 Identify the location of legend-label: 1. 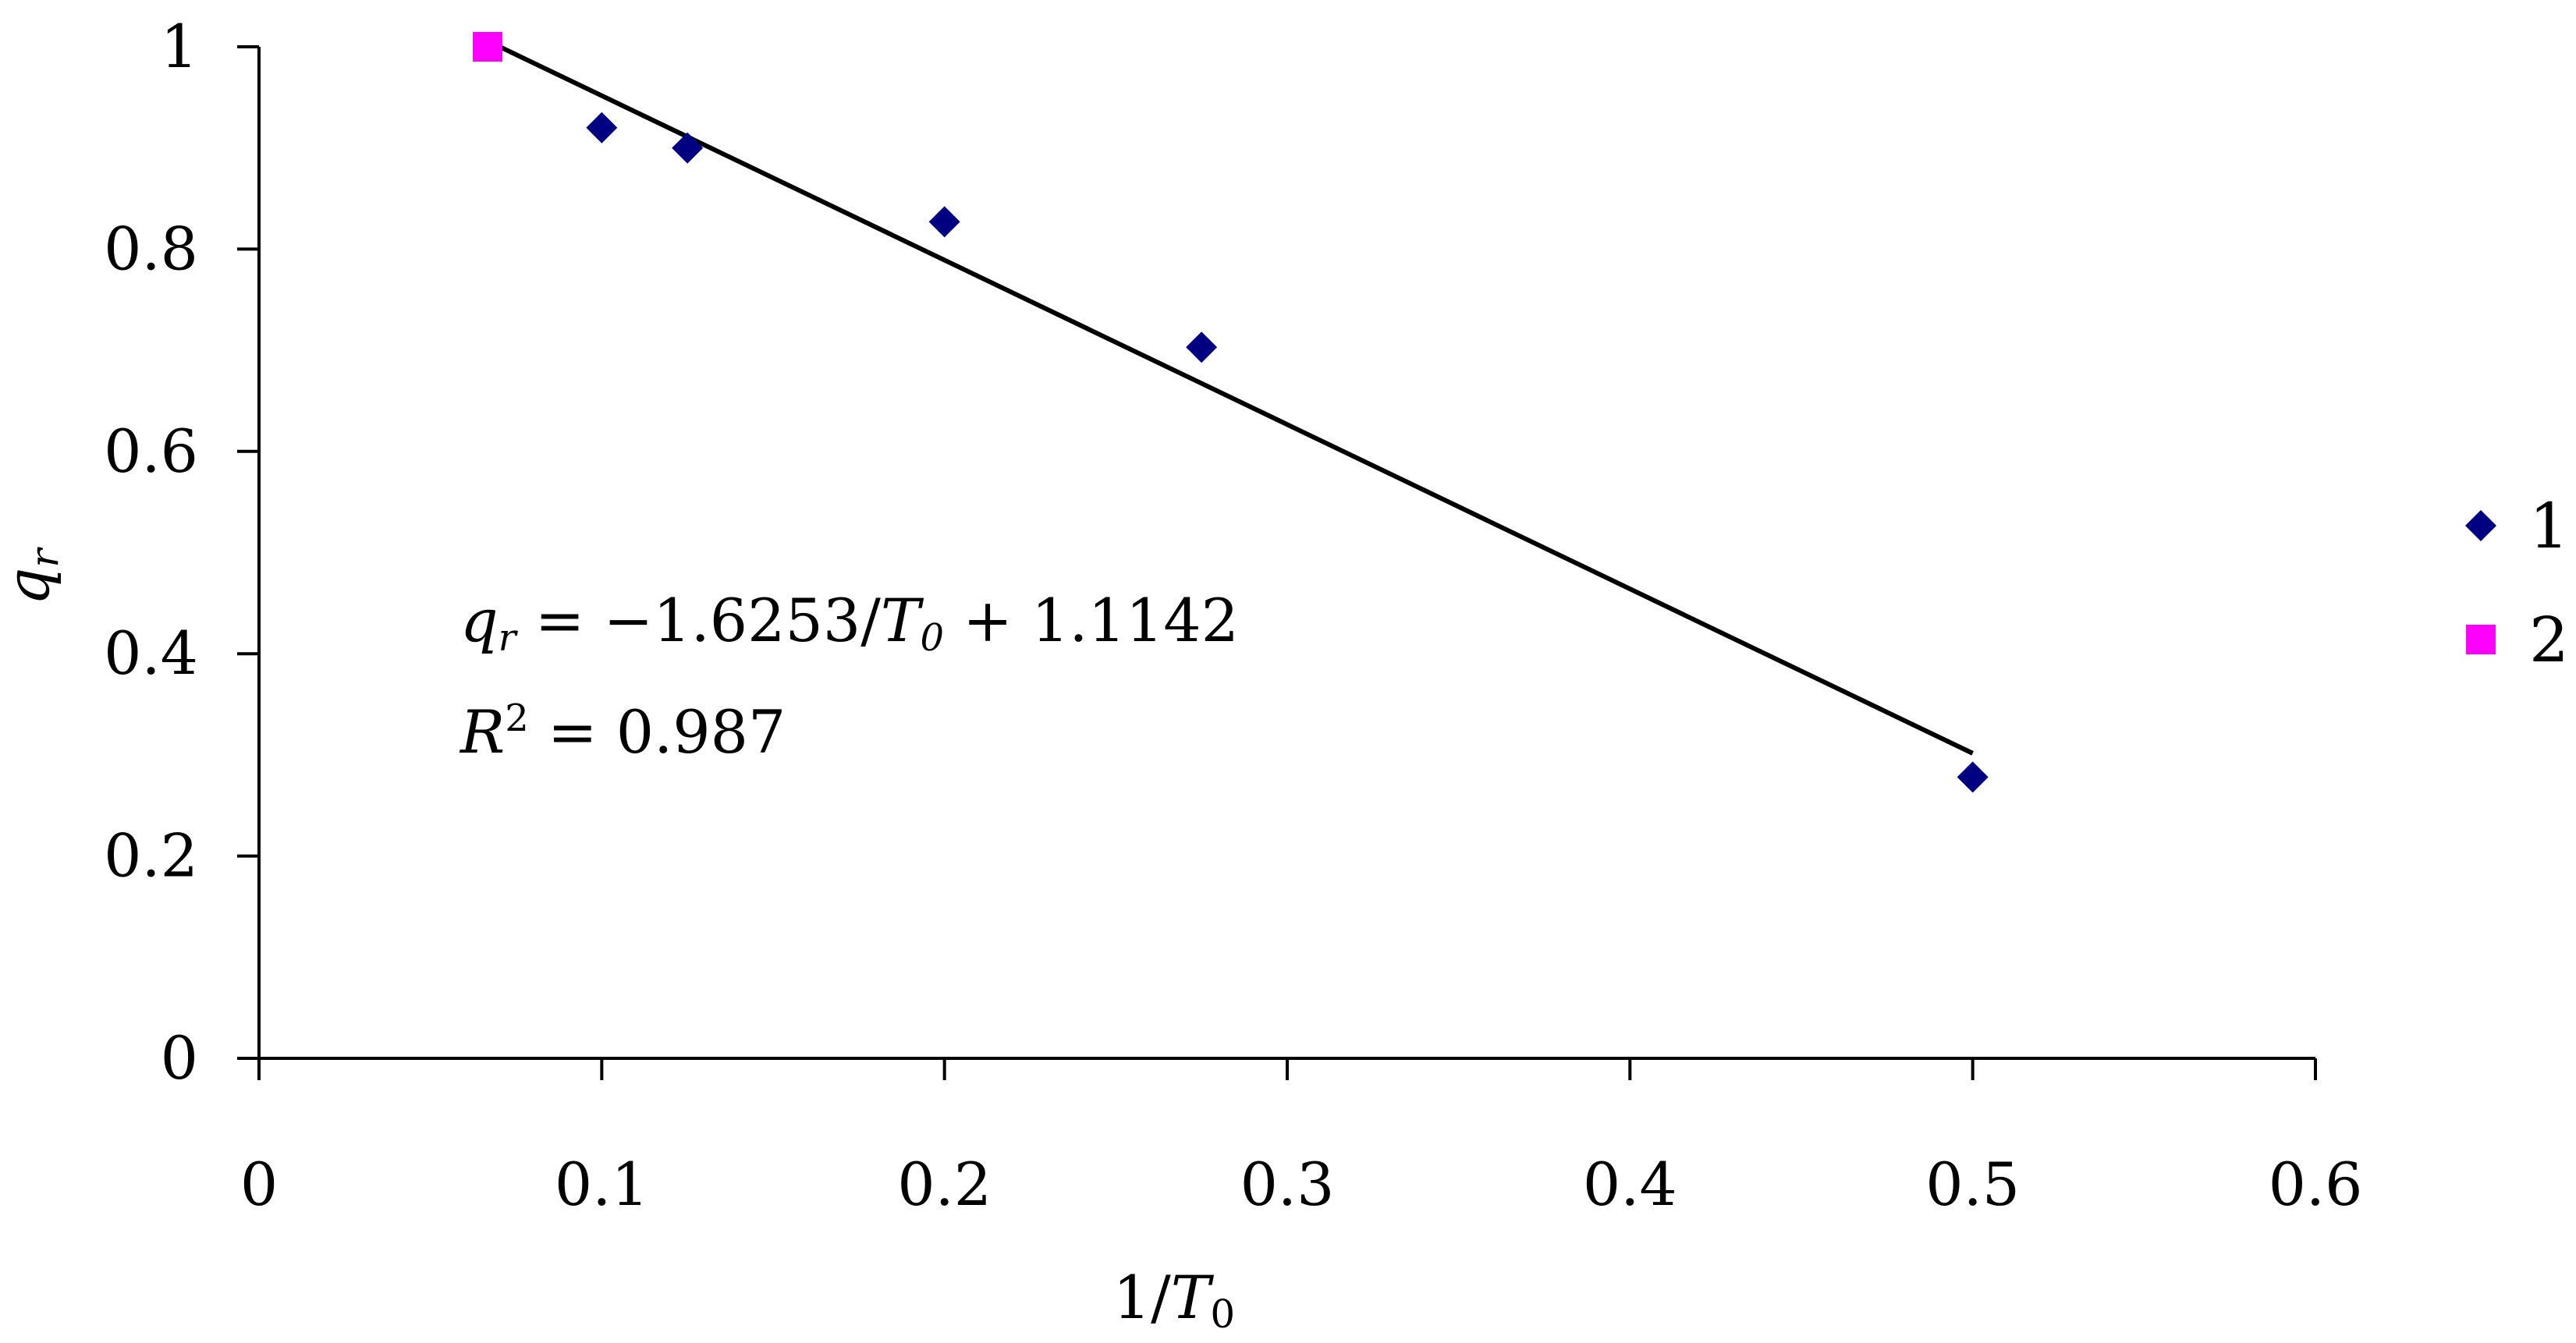
(2549, 526).